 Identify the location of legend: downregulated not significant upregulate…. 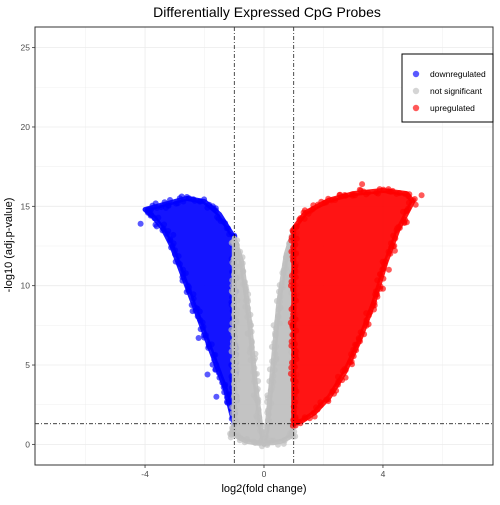
(447, 88).